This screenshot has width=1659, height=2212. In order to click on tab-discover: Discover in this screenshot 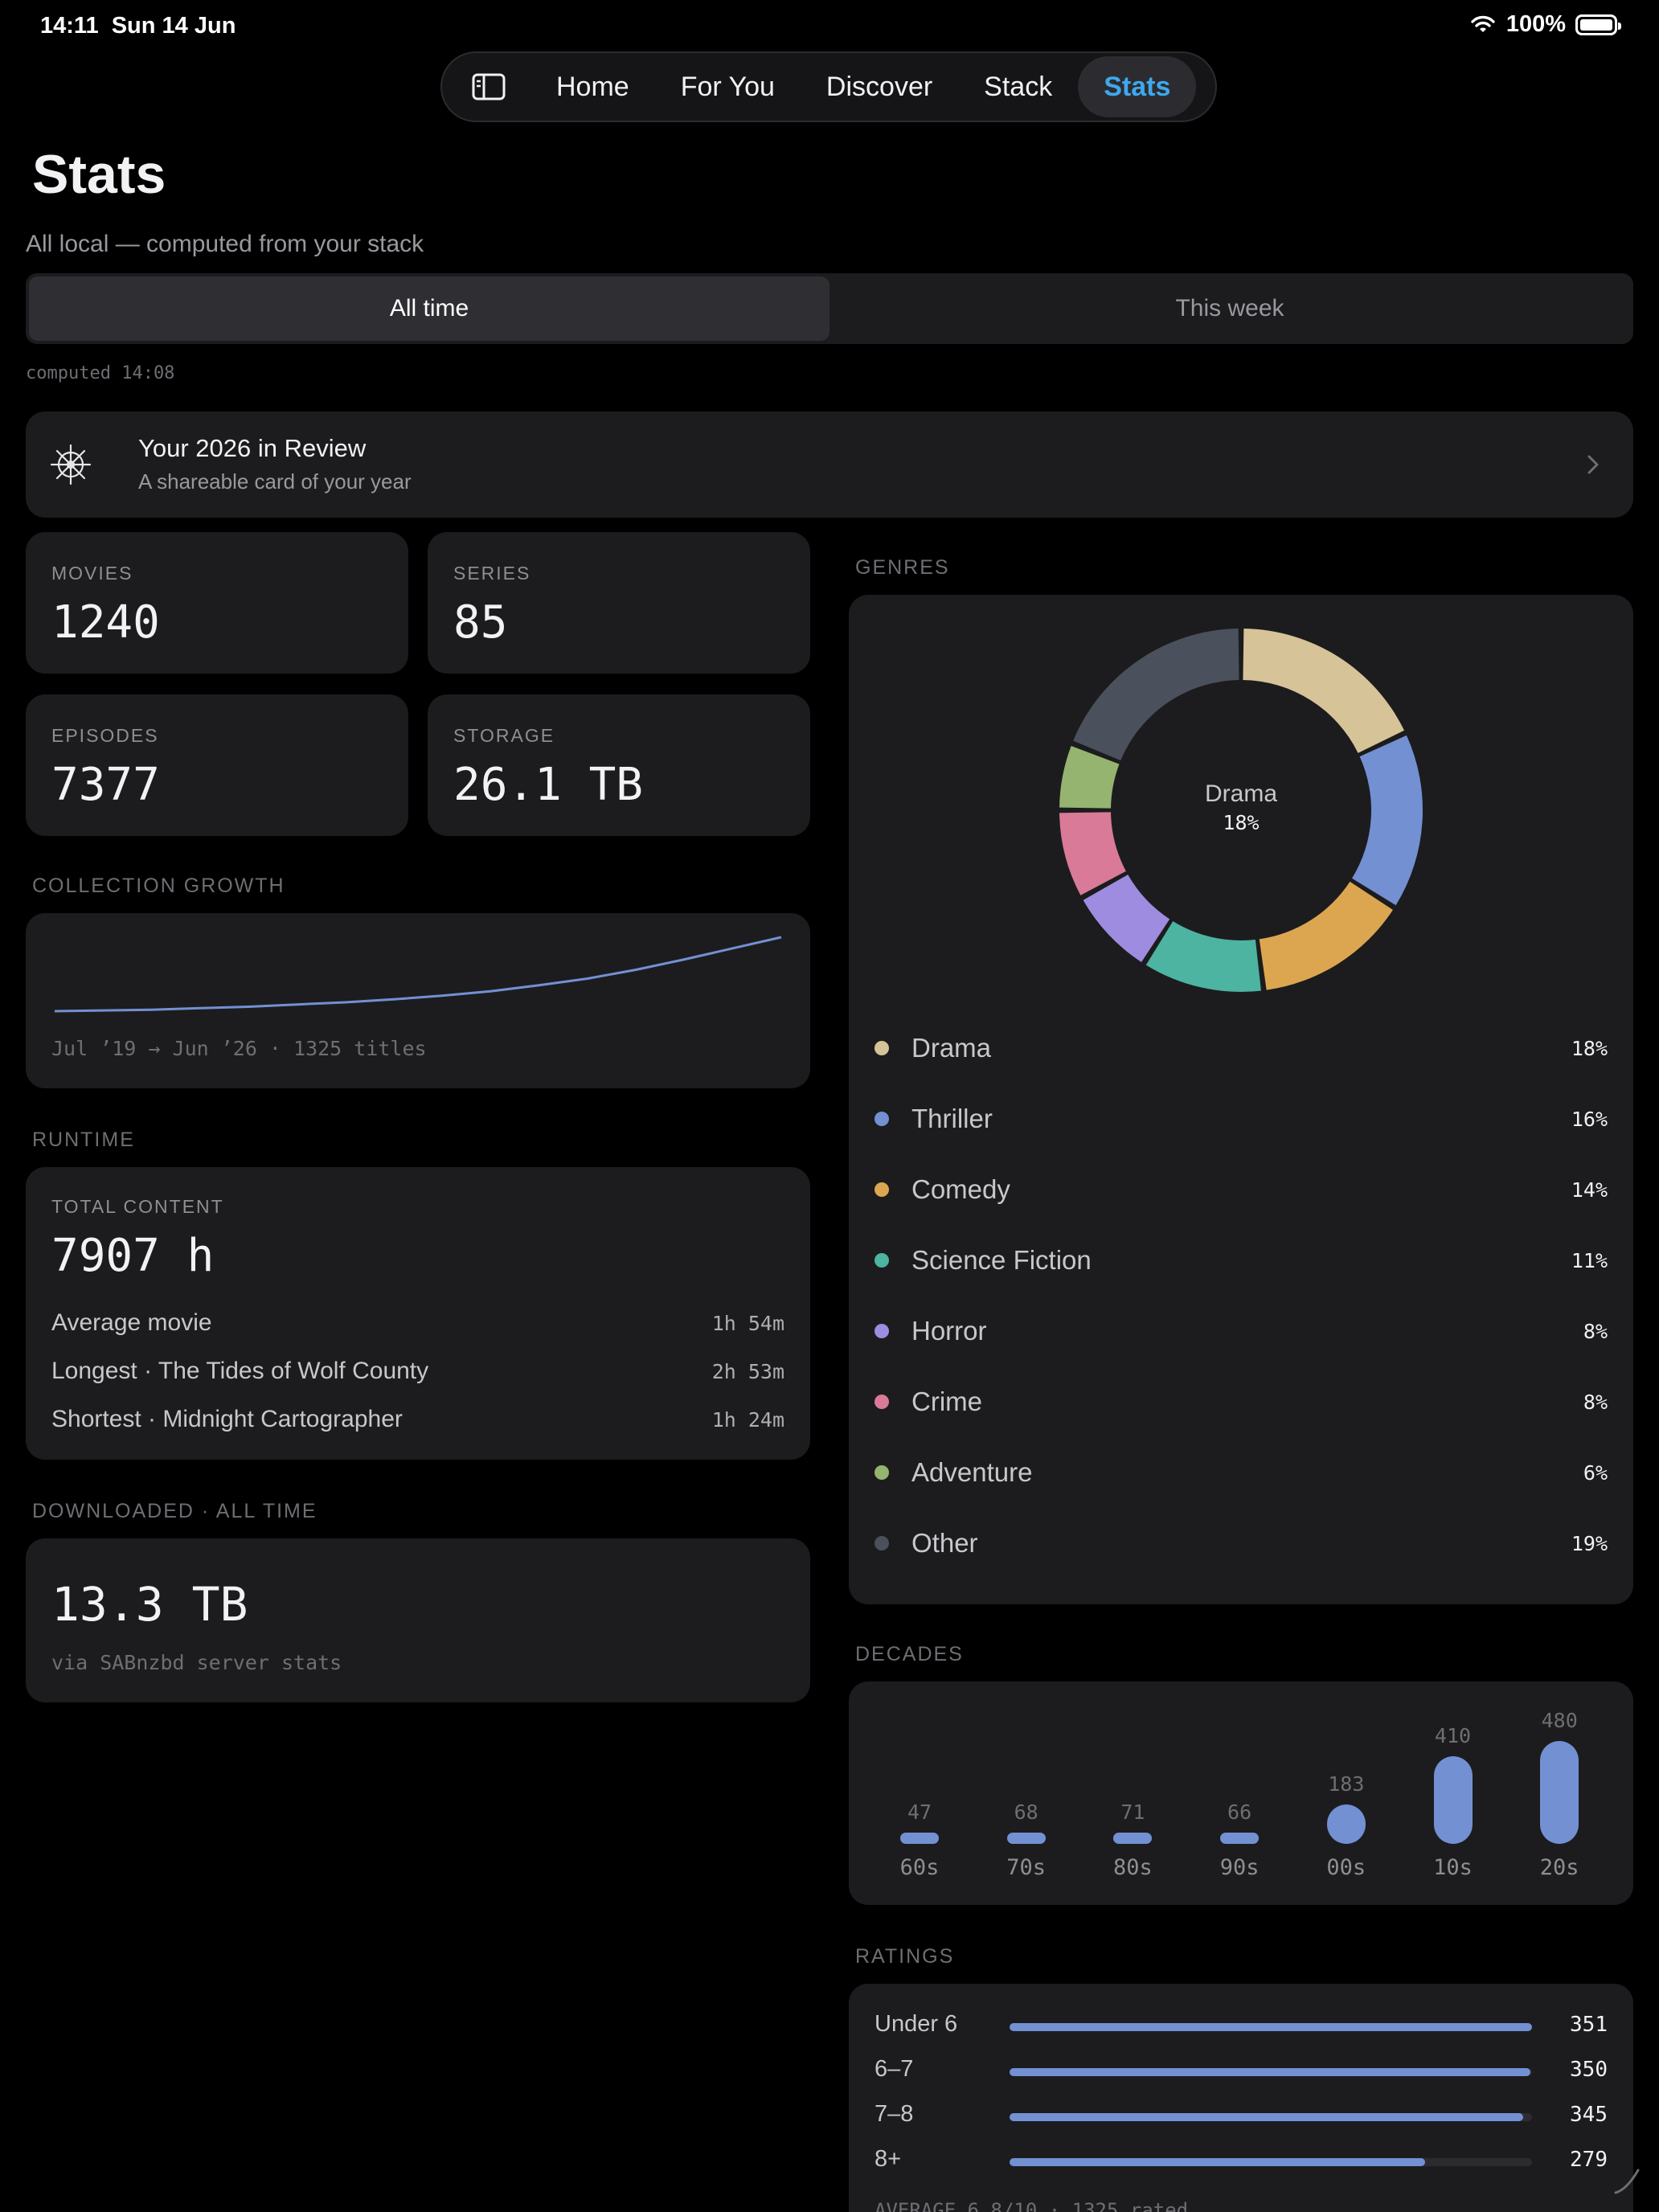, I will do `click(879, 86)`.